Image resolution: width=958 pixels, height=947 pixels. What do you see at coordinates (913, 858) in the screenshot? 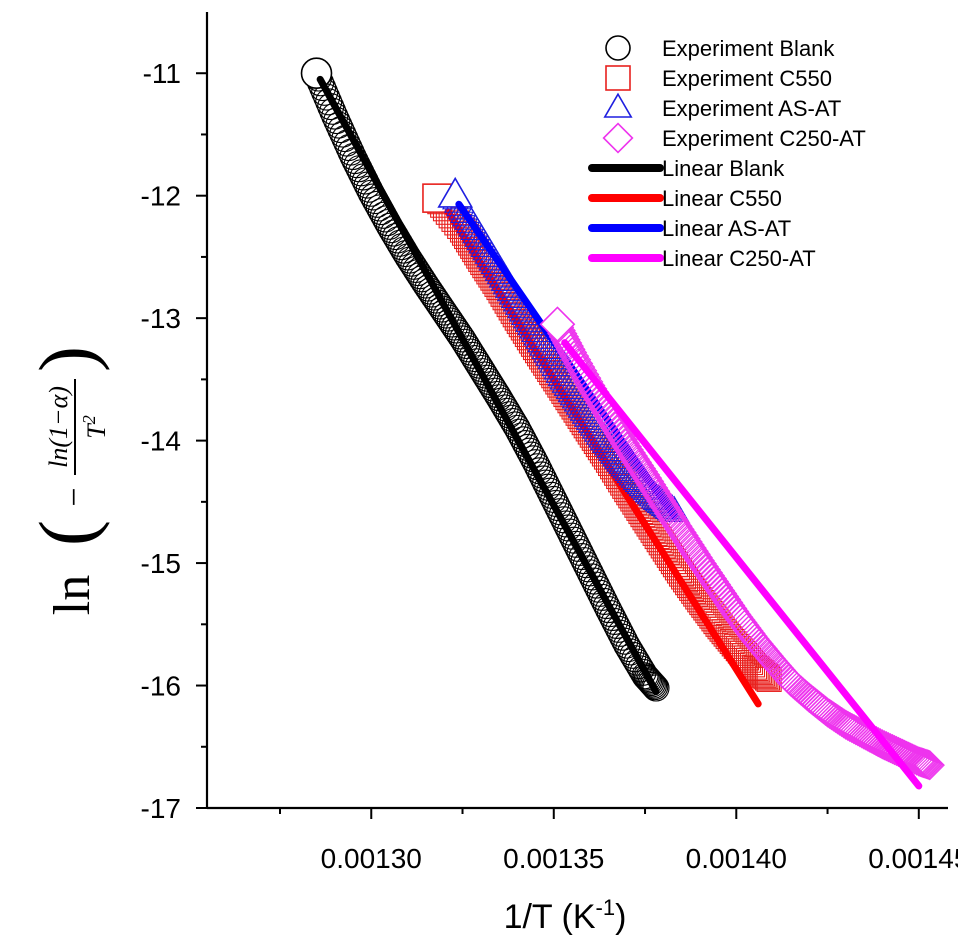
I see `x-tick-label: 0.00145` at bounding box center [913, 858].